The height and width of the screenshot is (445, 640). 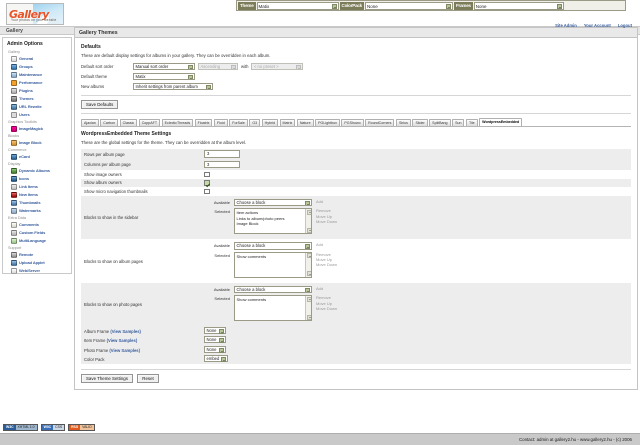 I want to click on colorpack-select: None, so click(x=408, y=5).